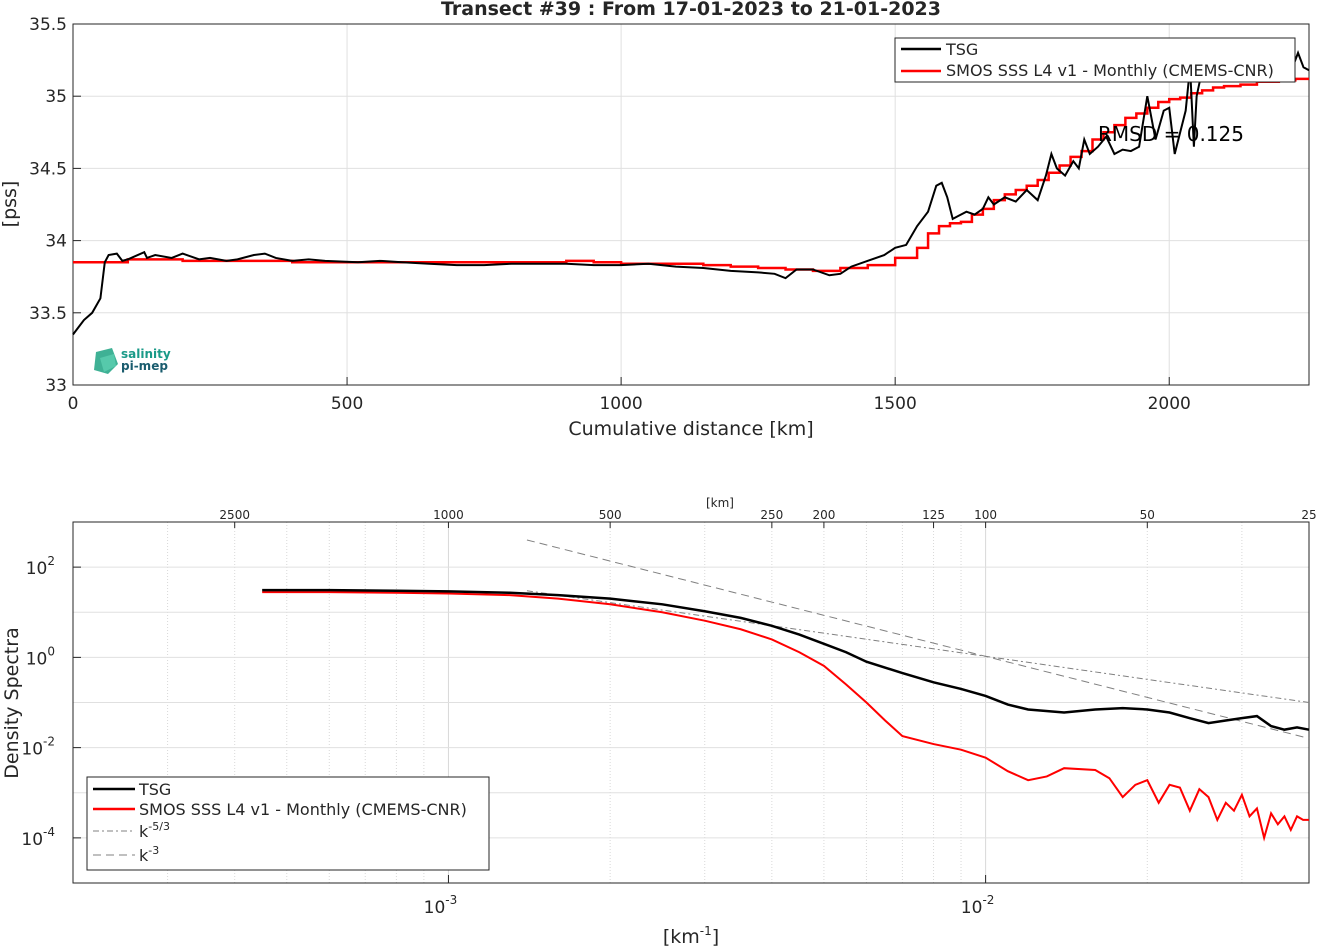  What do you see at coordinates (1169, 404) in the screenshot?
I see `x-tick-label-top: 2000` at bounding box center [1169, 404].